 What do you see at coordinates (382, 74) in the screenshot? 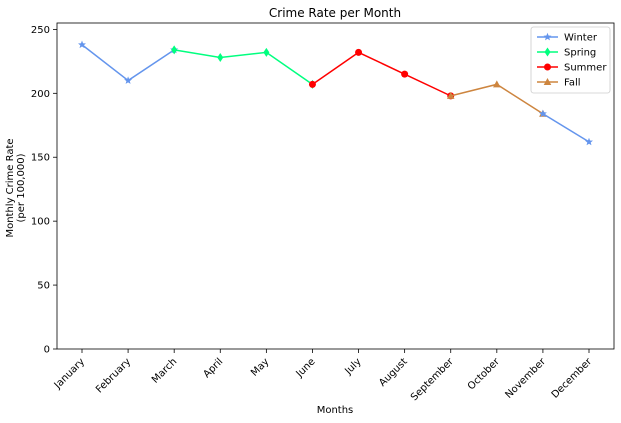
I see `series-line-summer` at bounding box center [382, 74].